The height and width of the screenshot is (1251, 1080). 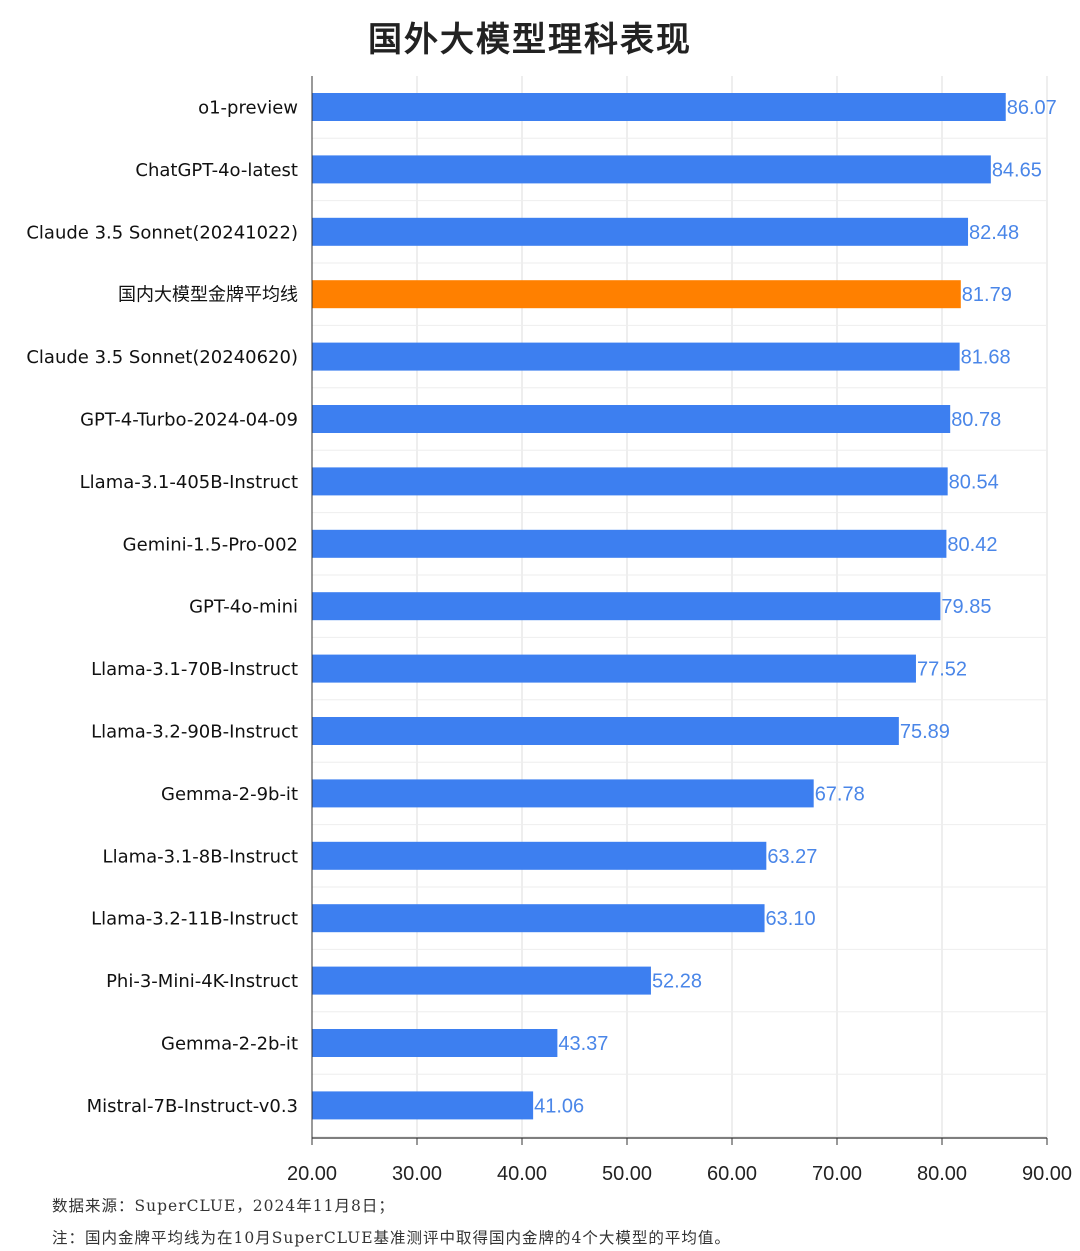 What do you see at coordinates (189, 420) in the screenshot?
I see `category-label: GPT-4-Turbo-2024-04-09` at bounding box center [189, 420].